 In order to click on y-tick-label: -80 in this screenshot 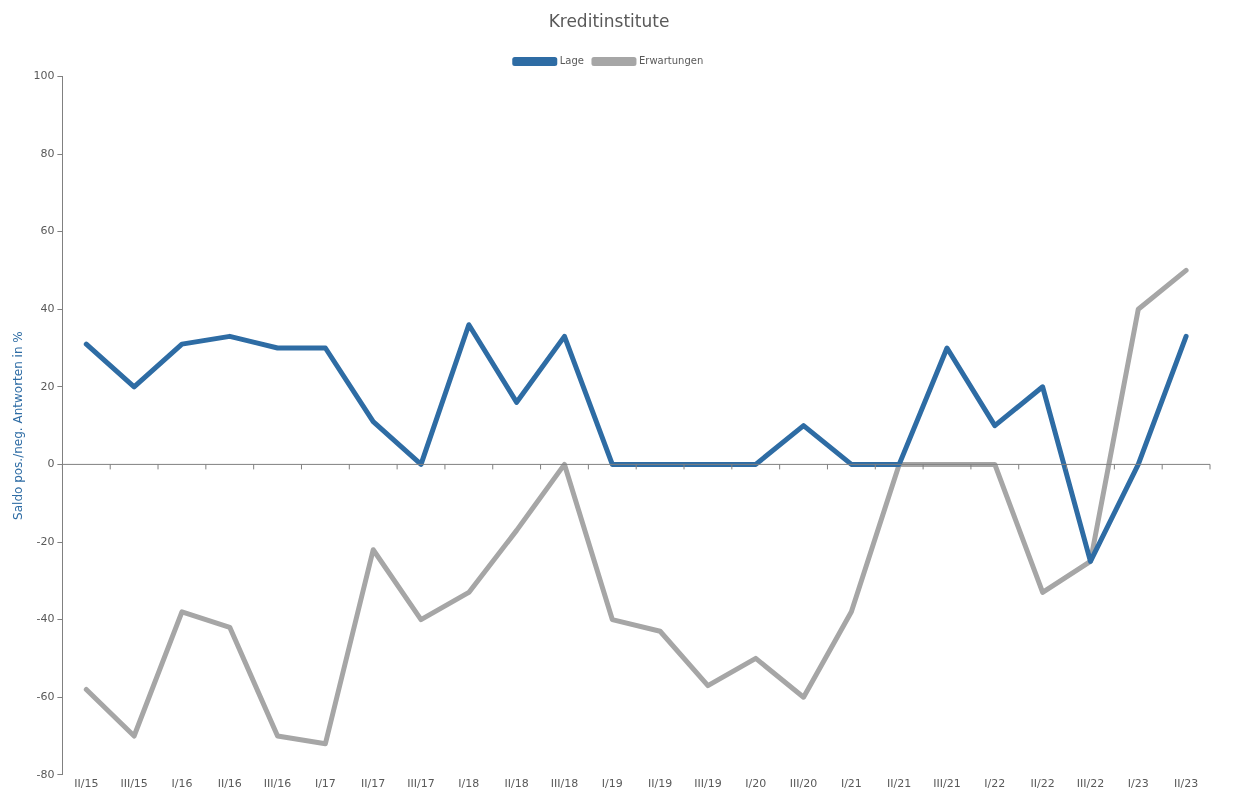, I will do `click(45, 774)`.